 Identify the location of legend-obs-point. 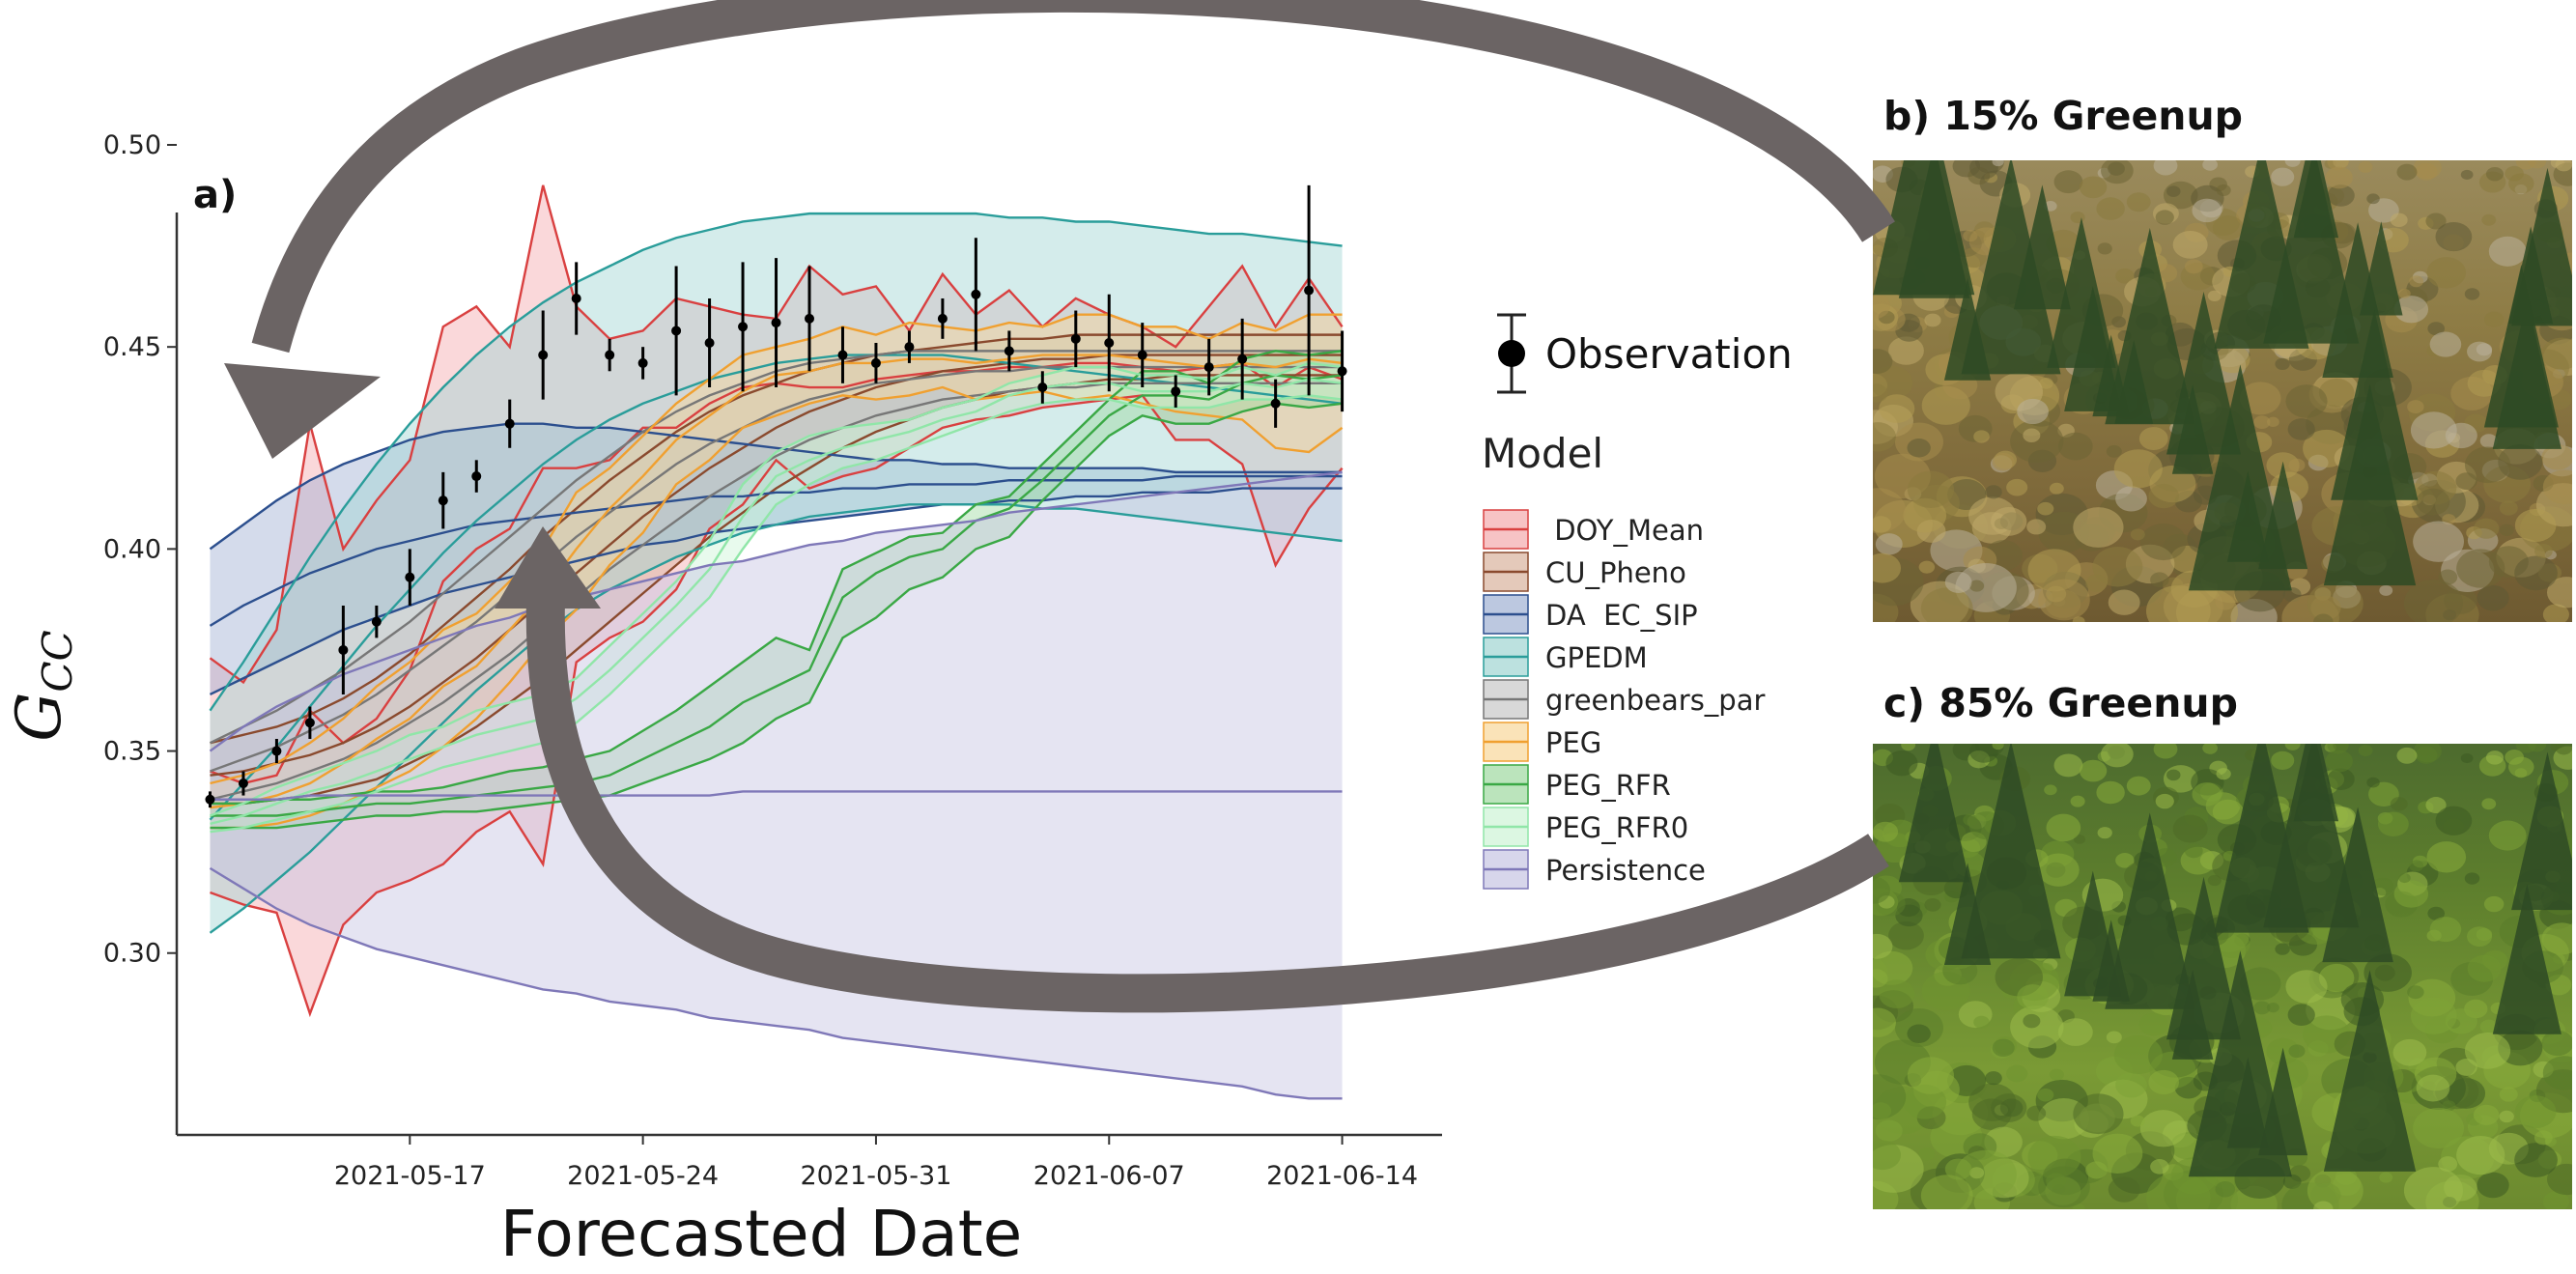
(1511, 354).